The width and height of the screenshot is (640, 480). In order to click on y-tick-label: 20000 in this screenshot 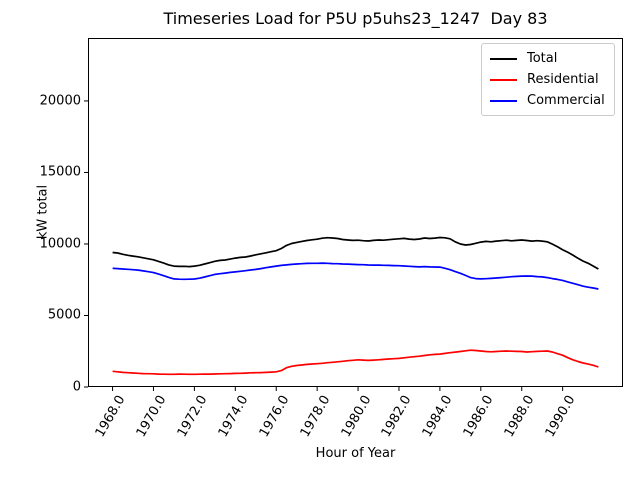, I will do `click(60, 101)`.